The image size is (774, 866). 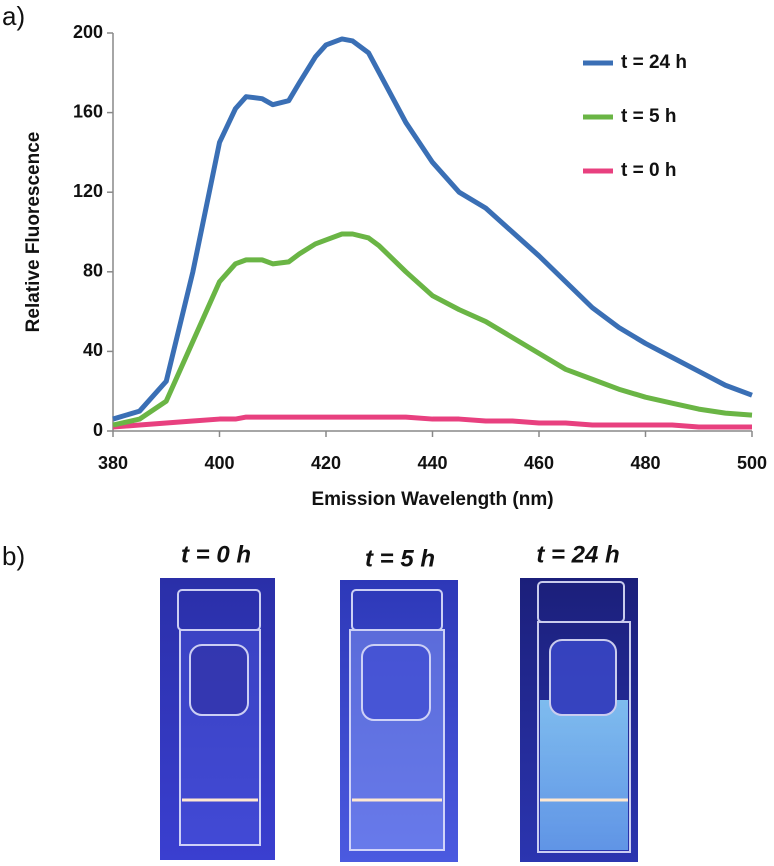 I want to click on photo-caption: t = 0 h, so click(x=216, y=554).